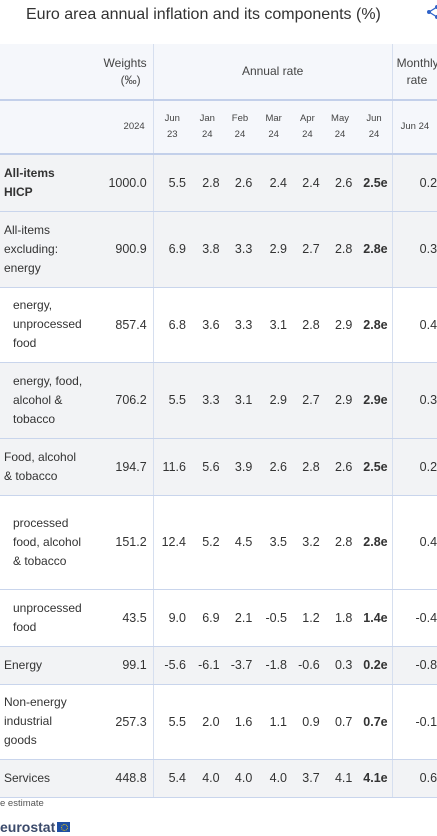  I want to click on monthly-header-line1: Monthly, so click(416, 62).